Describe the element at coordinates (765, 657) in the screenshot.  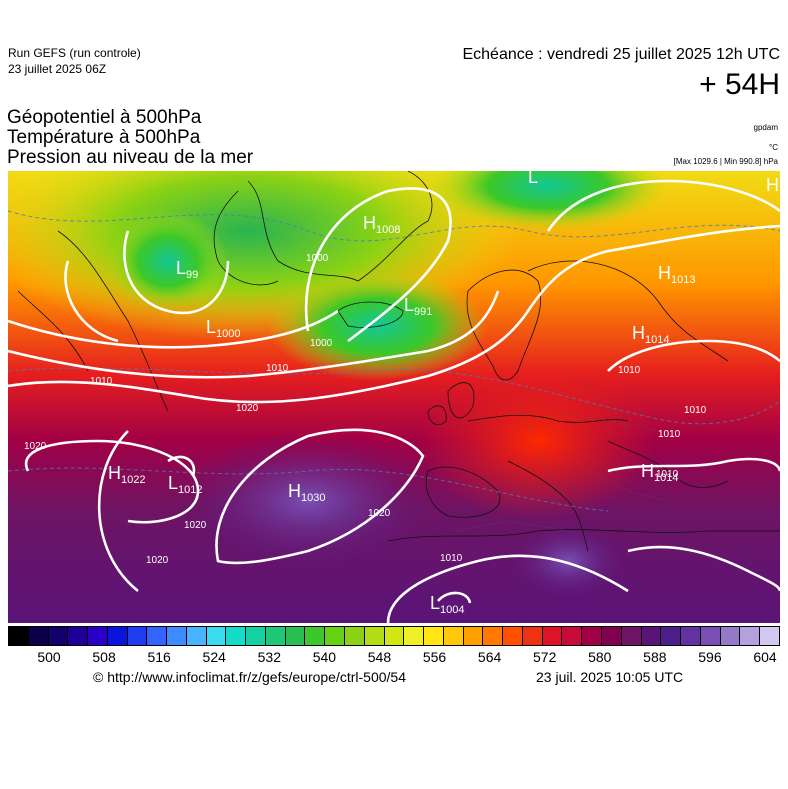
I see `colorbar-tick-label: 604` at that location.